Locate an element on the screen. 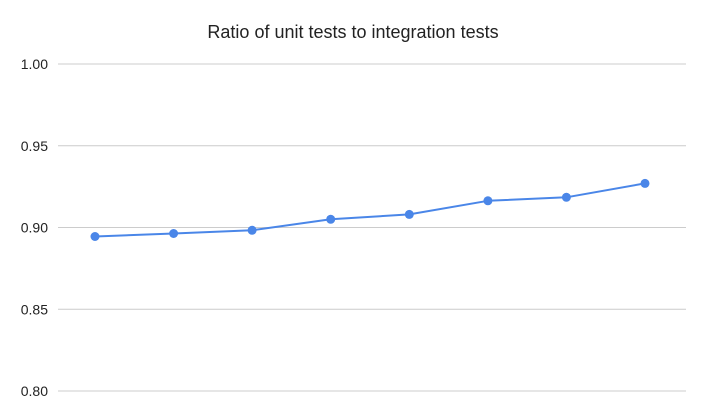 The width and height of the screenshot is (706, 420). y-tick-label: 0.95 is located at coordinates (34, 146).